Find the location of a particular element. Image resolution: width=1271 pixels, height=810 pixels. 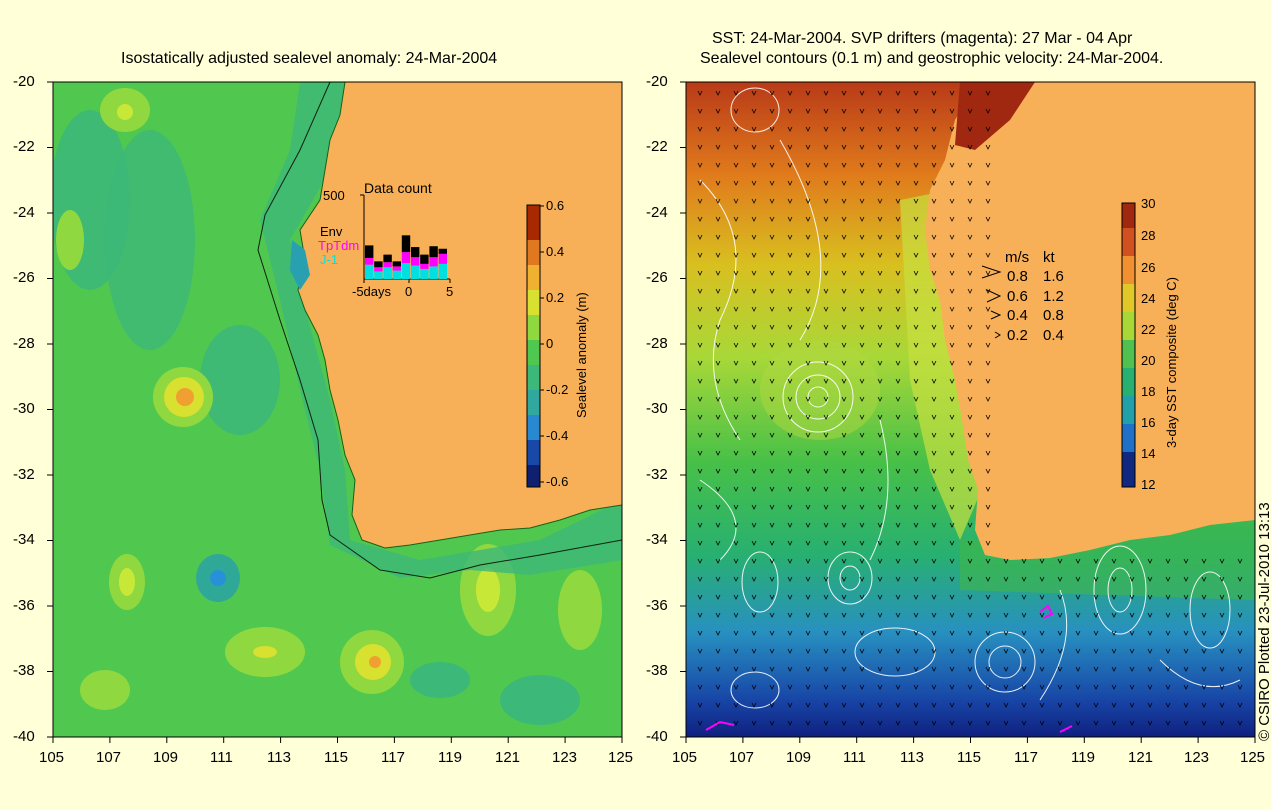

right-y-tick: -28 is located at coordinates (657, 343).